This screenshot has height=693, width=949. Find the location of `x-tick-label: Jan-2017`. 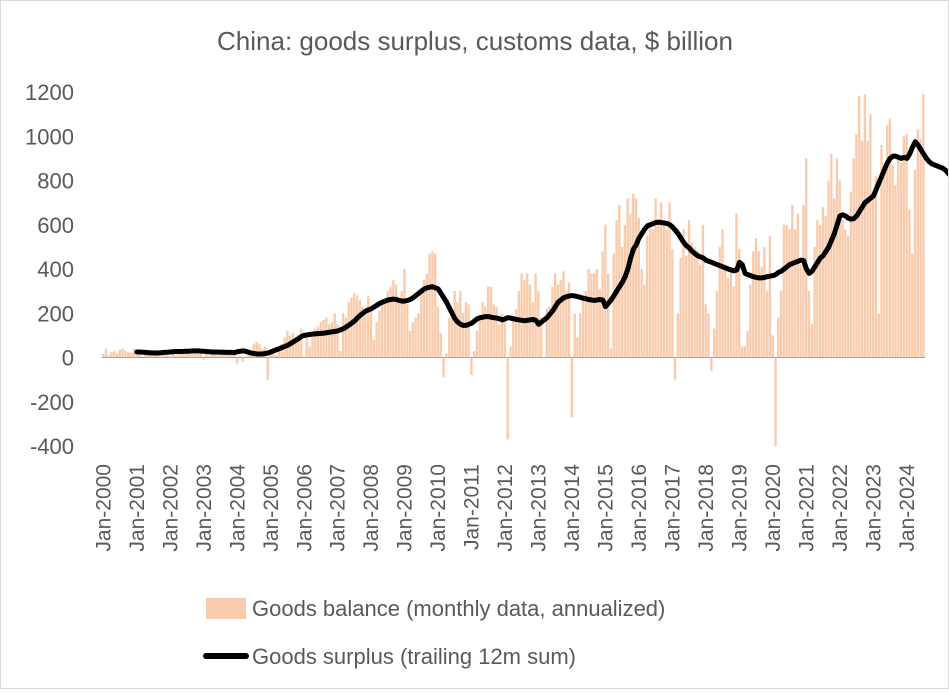

x-tick-label: Jan-2017 is located at coordinates (673, 508).